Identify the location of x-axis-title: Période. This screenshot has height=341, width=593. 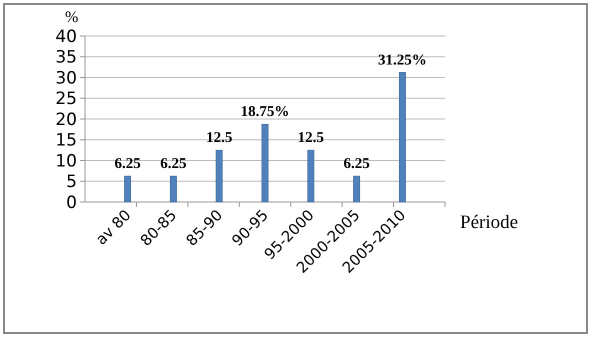
(489, 222).